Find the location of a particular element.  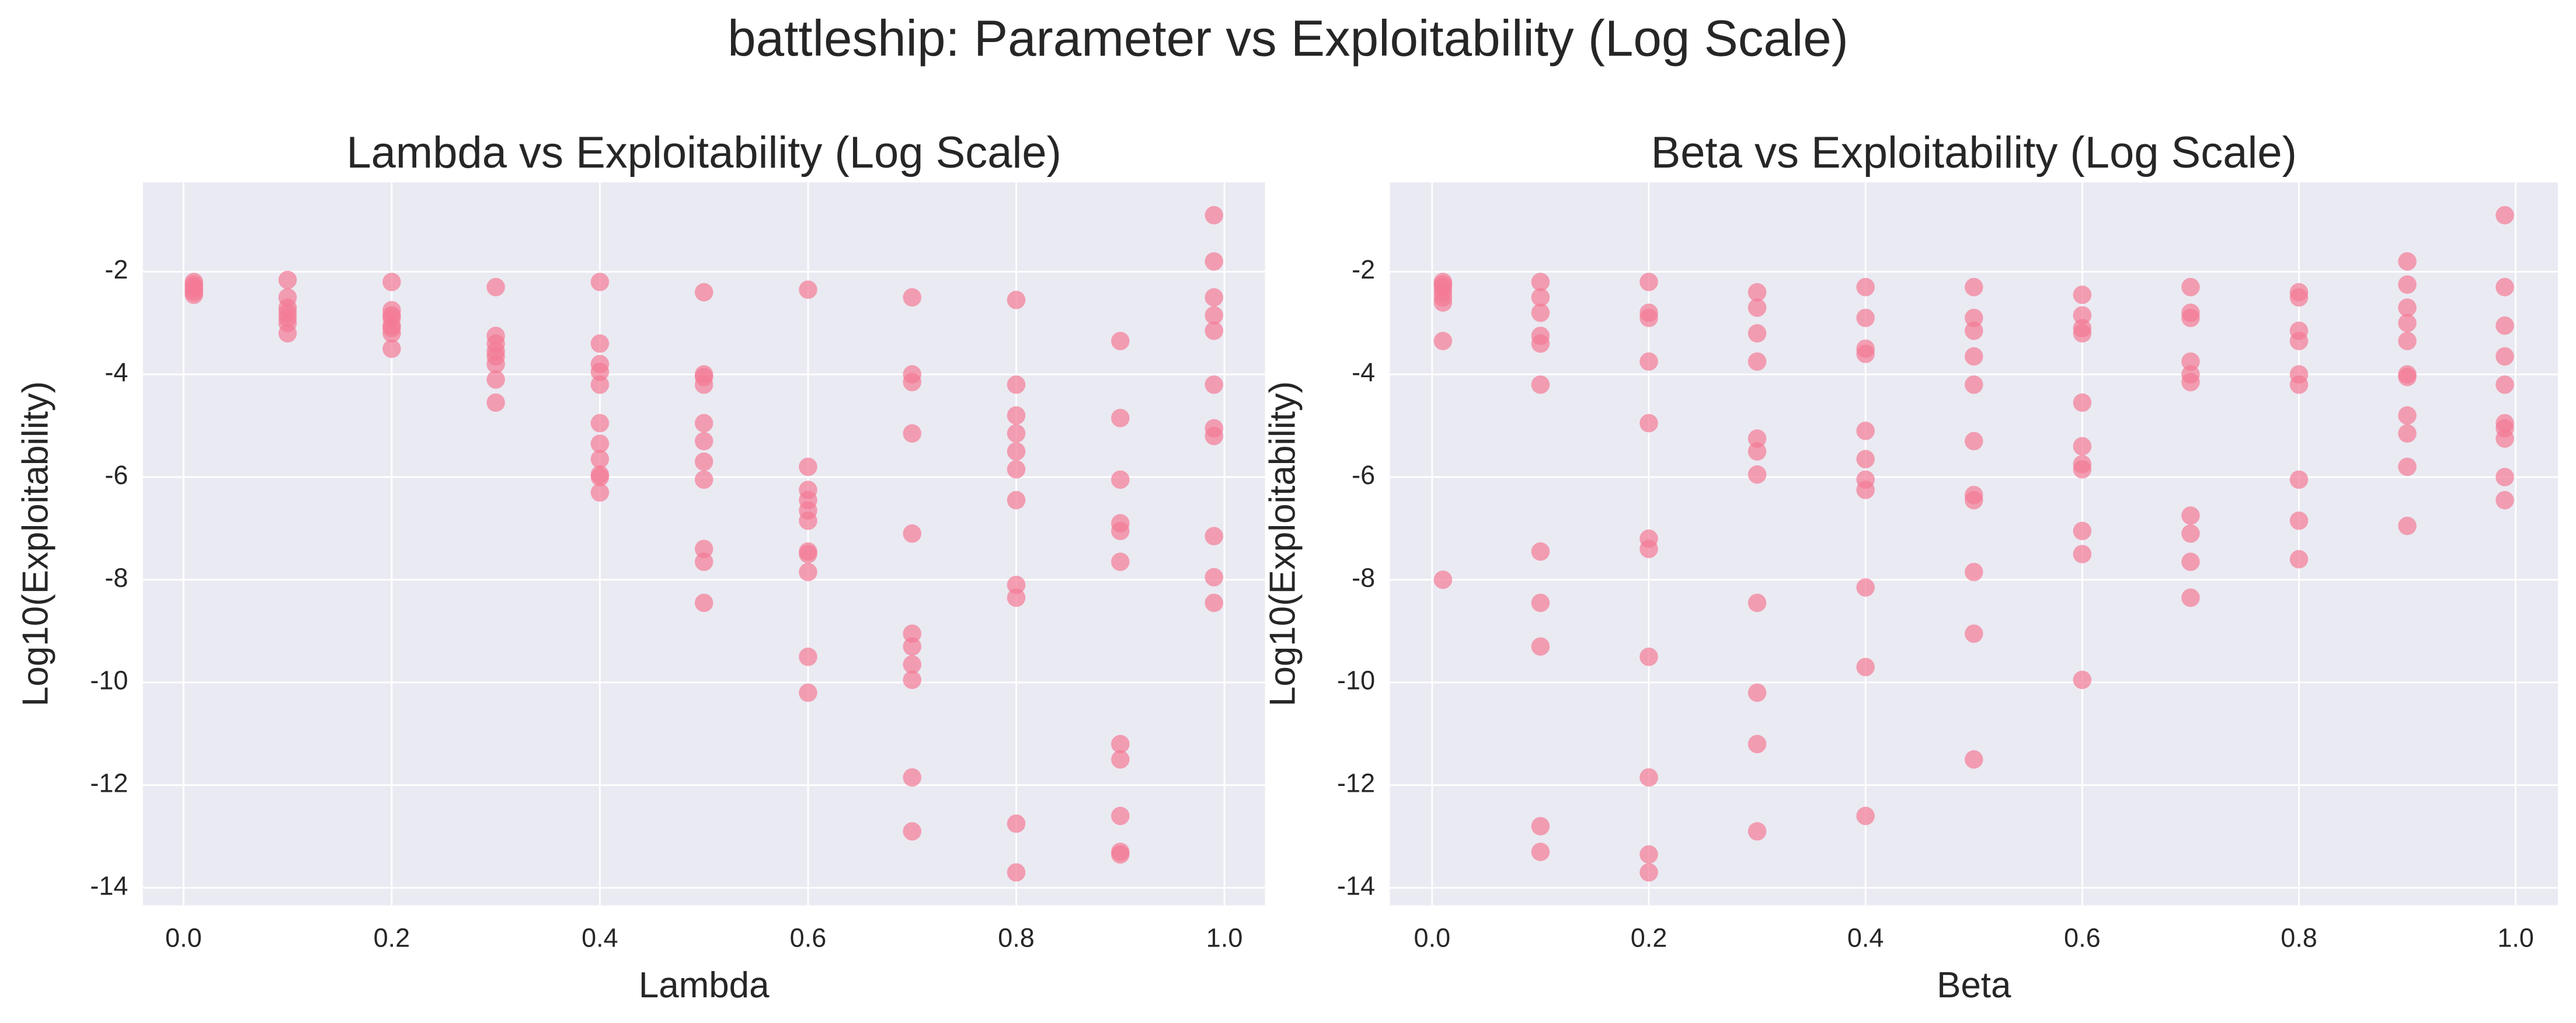

x-tick-label: 0.0 is located at coordinates (1432, 937).